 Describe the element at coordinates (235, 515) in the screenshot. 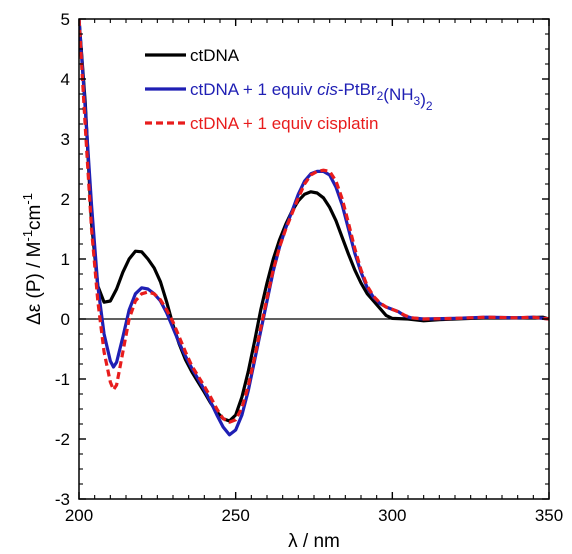

I see `x-tick-label: 250` at that location.